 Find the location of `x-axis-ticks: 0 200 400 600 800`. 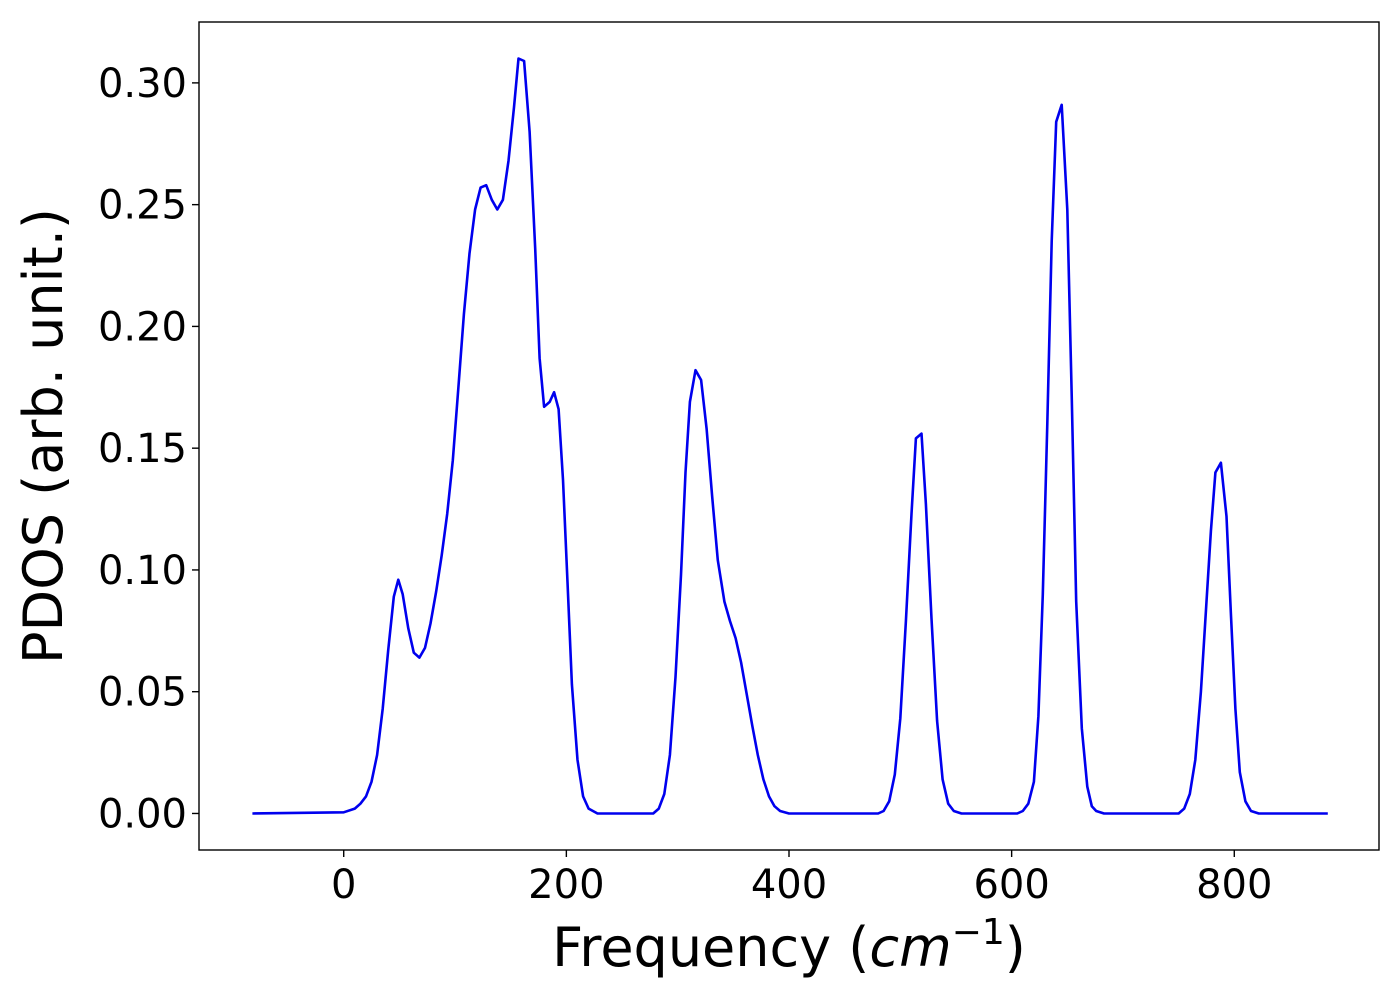

x-axis-ticks: 0 200 400 600 800 is located at coordinates (801, 879).